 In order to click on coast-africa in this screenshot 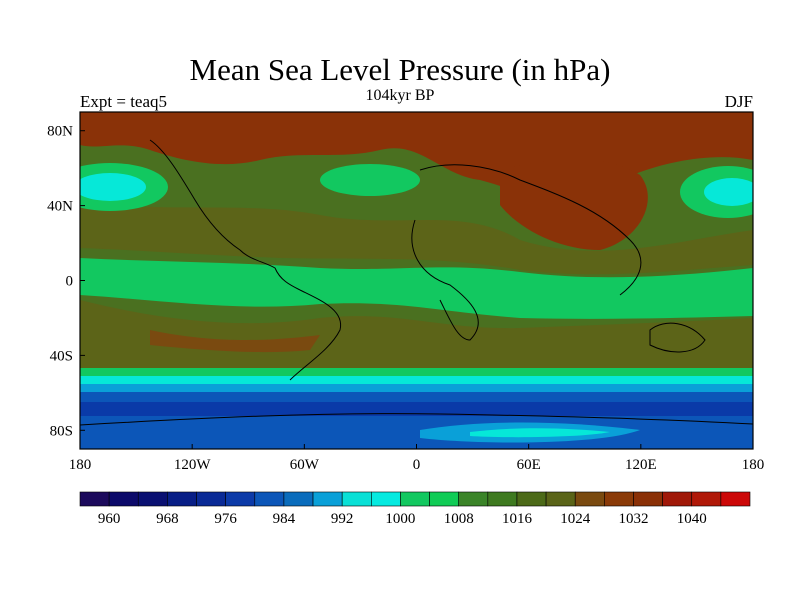, I will do `click(445, 280)`.